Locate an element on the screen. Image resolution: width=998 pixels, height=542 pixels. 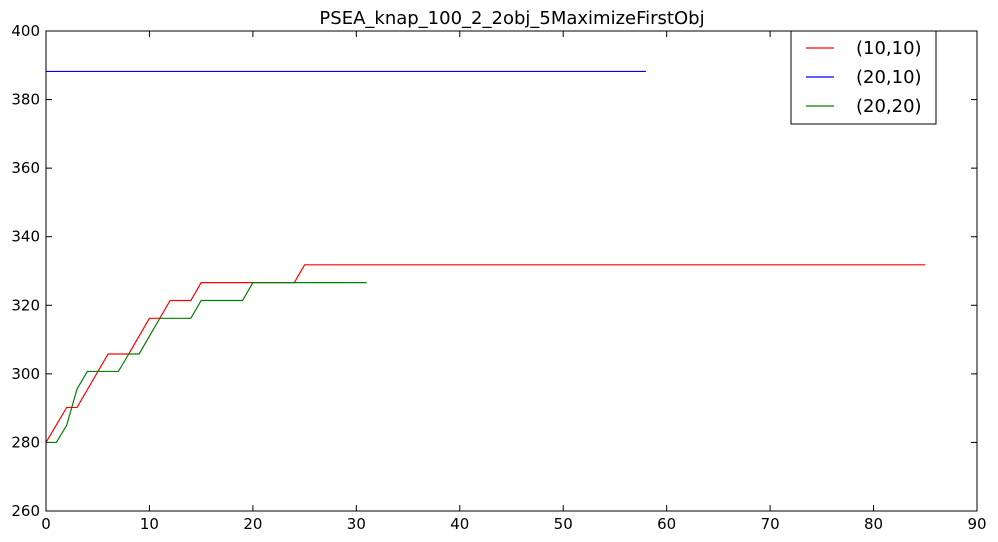
y-tick-label: 400 is located at coordinates (25, 31).